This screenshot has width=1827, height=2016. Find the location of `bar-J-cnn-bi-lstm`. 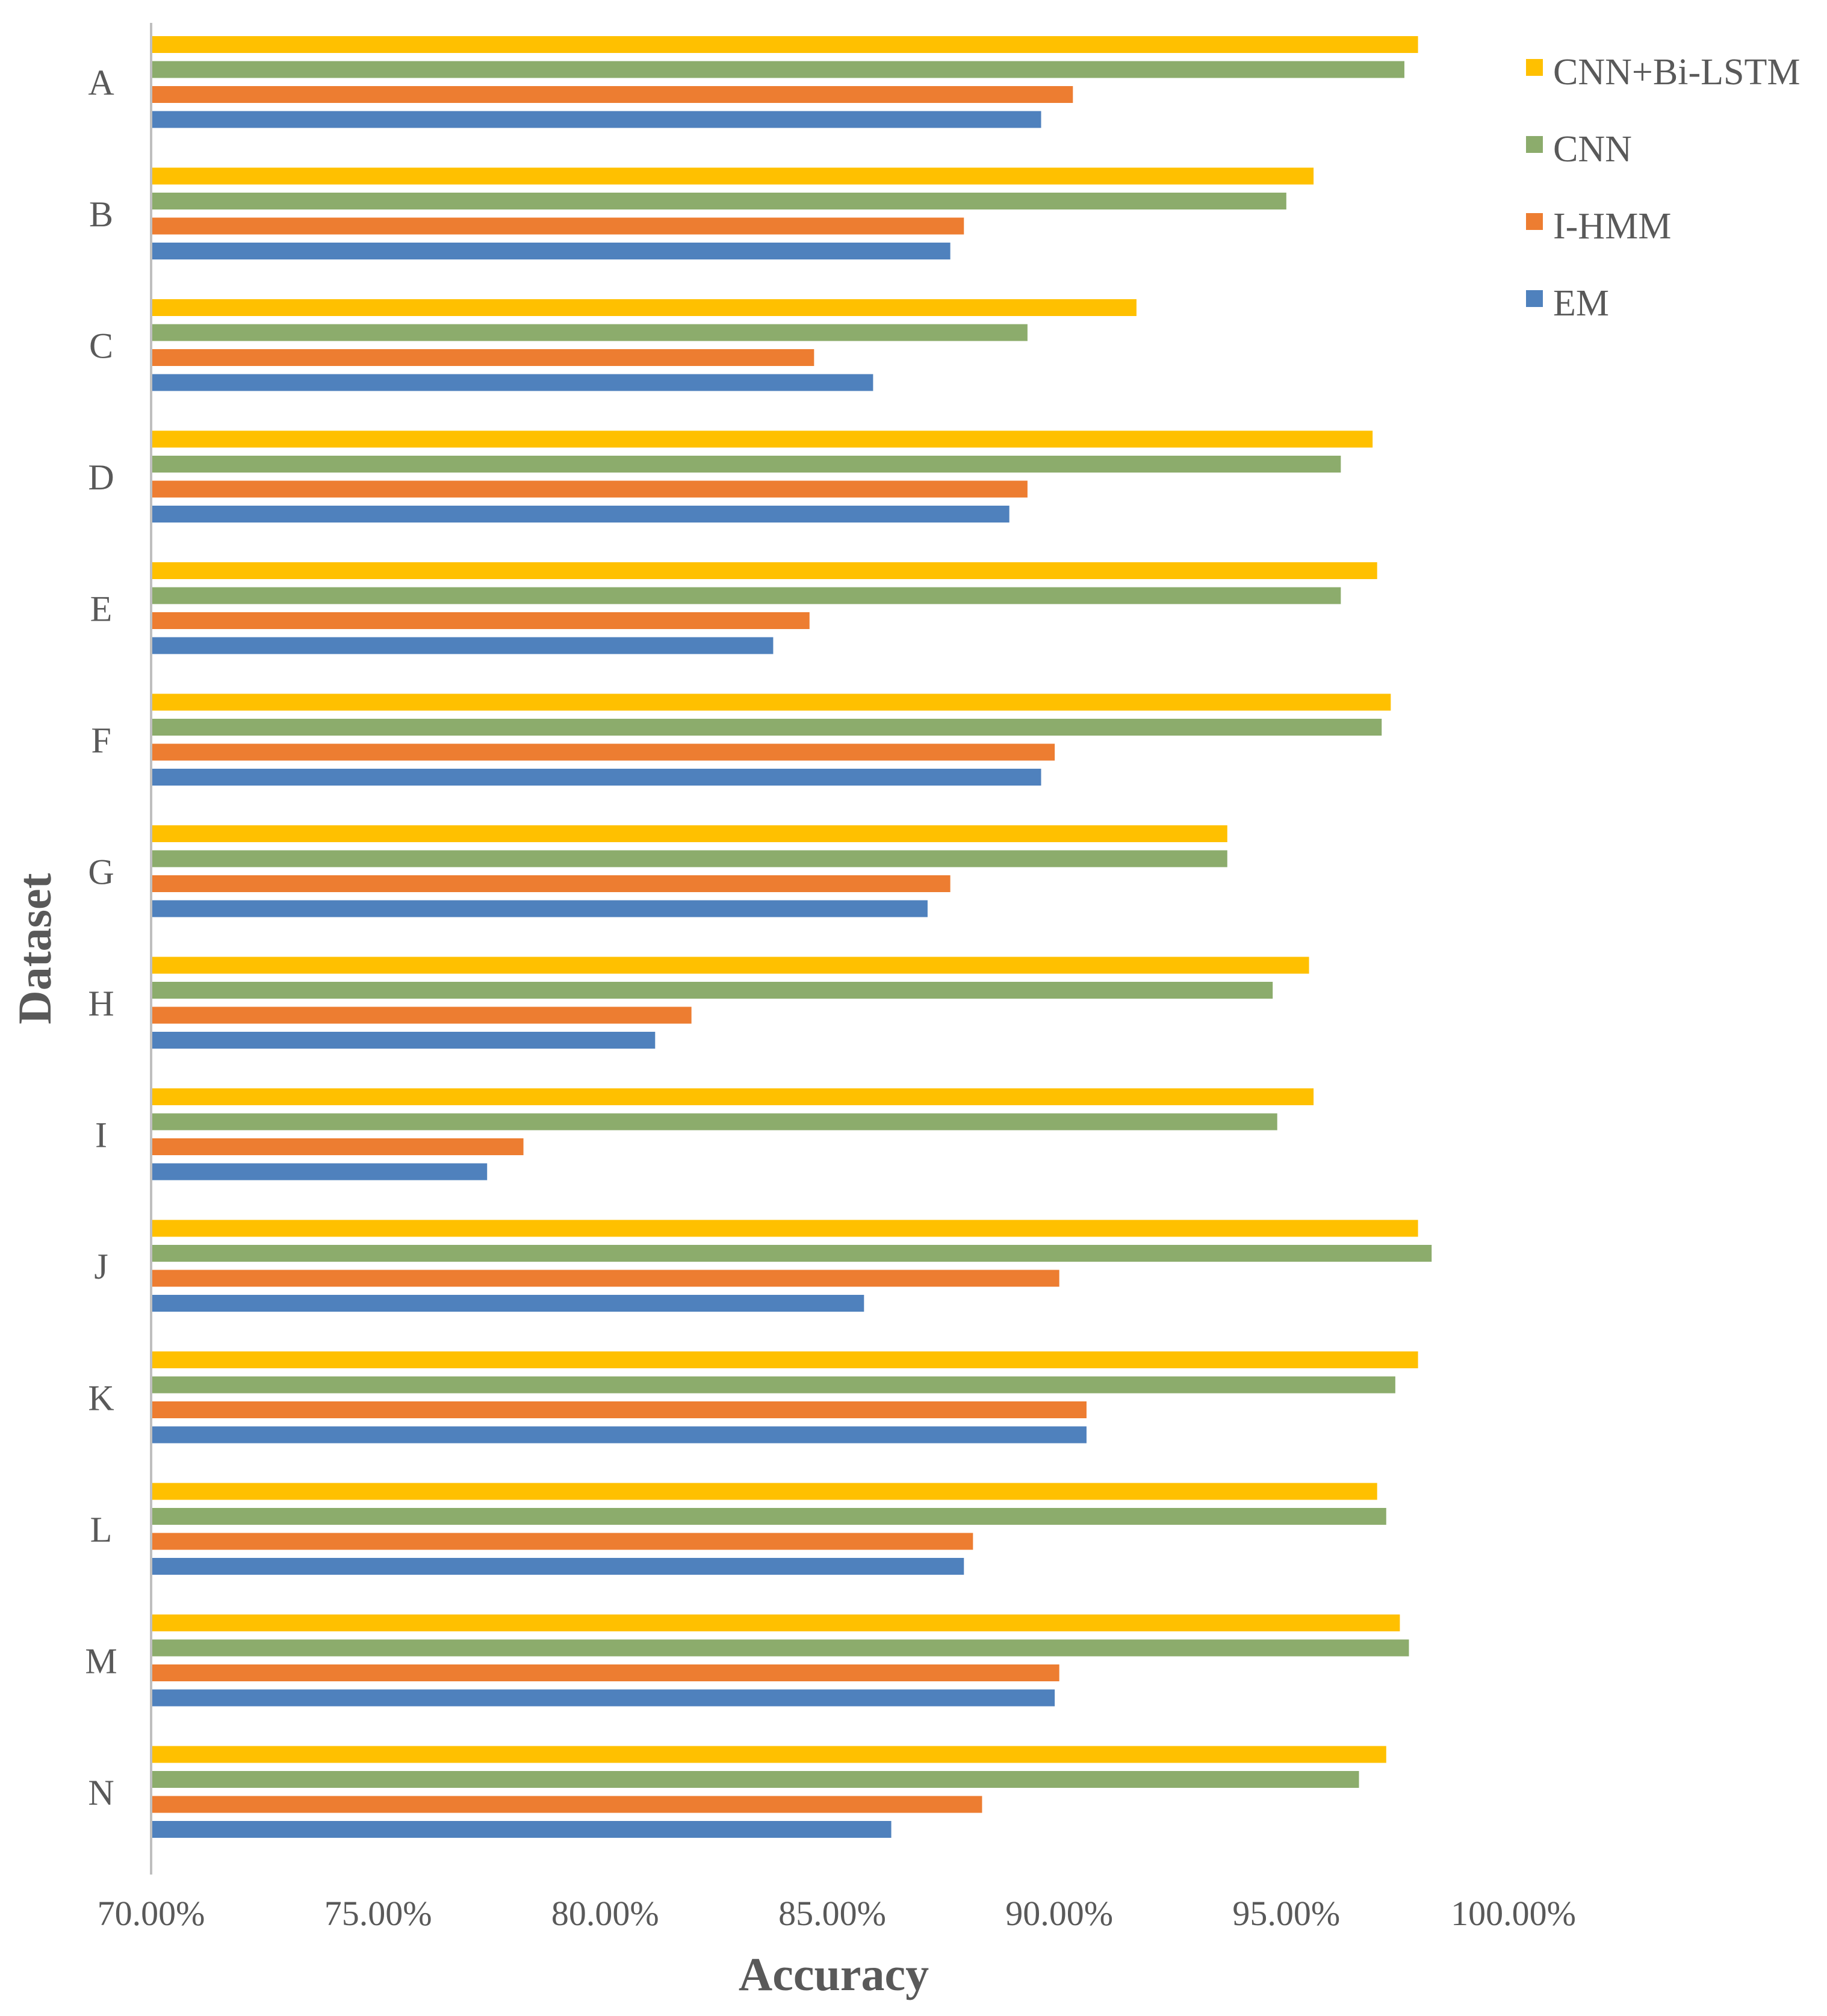

bar-J-cnn-bi-lstm is located at coordinates (784, 1228).